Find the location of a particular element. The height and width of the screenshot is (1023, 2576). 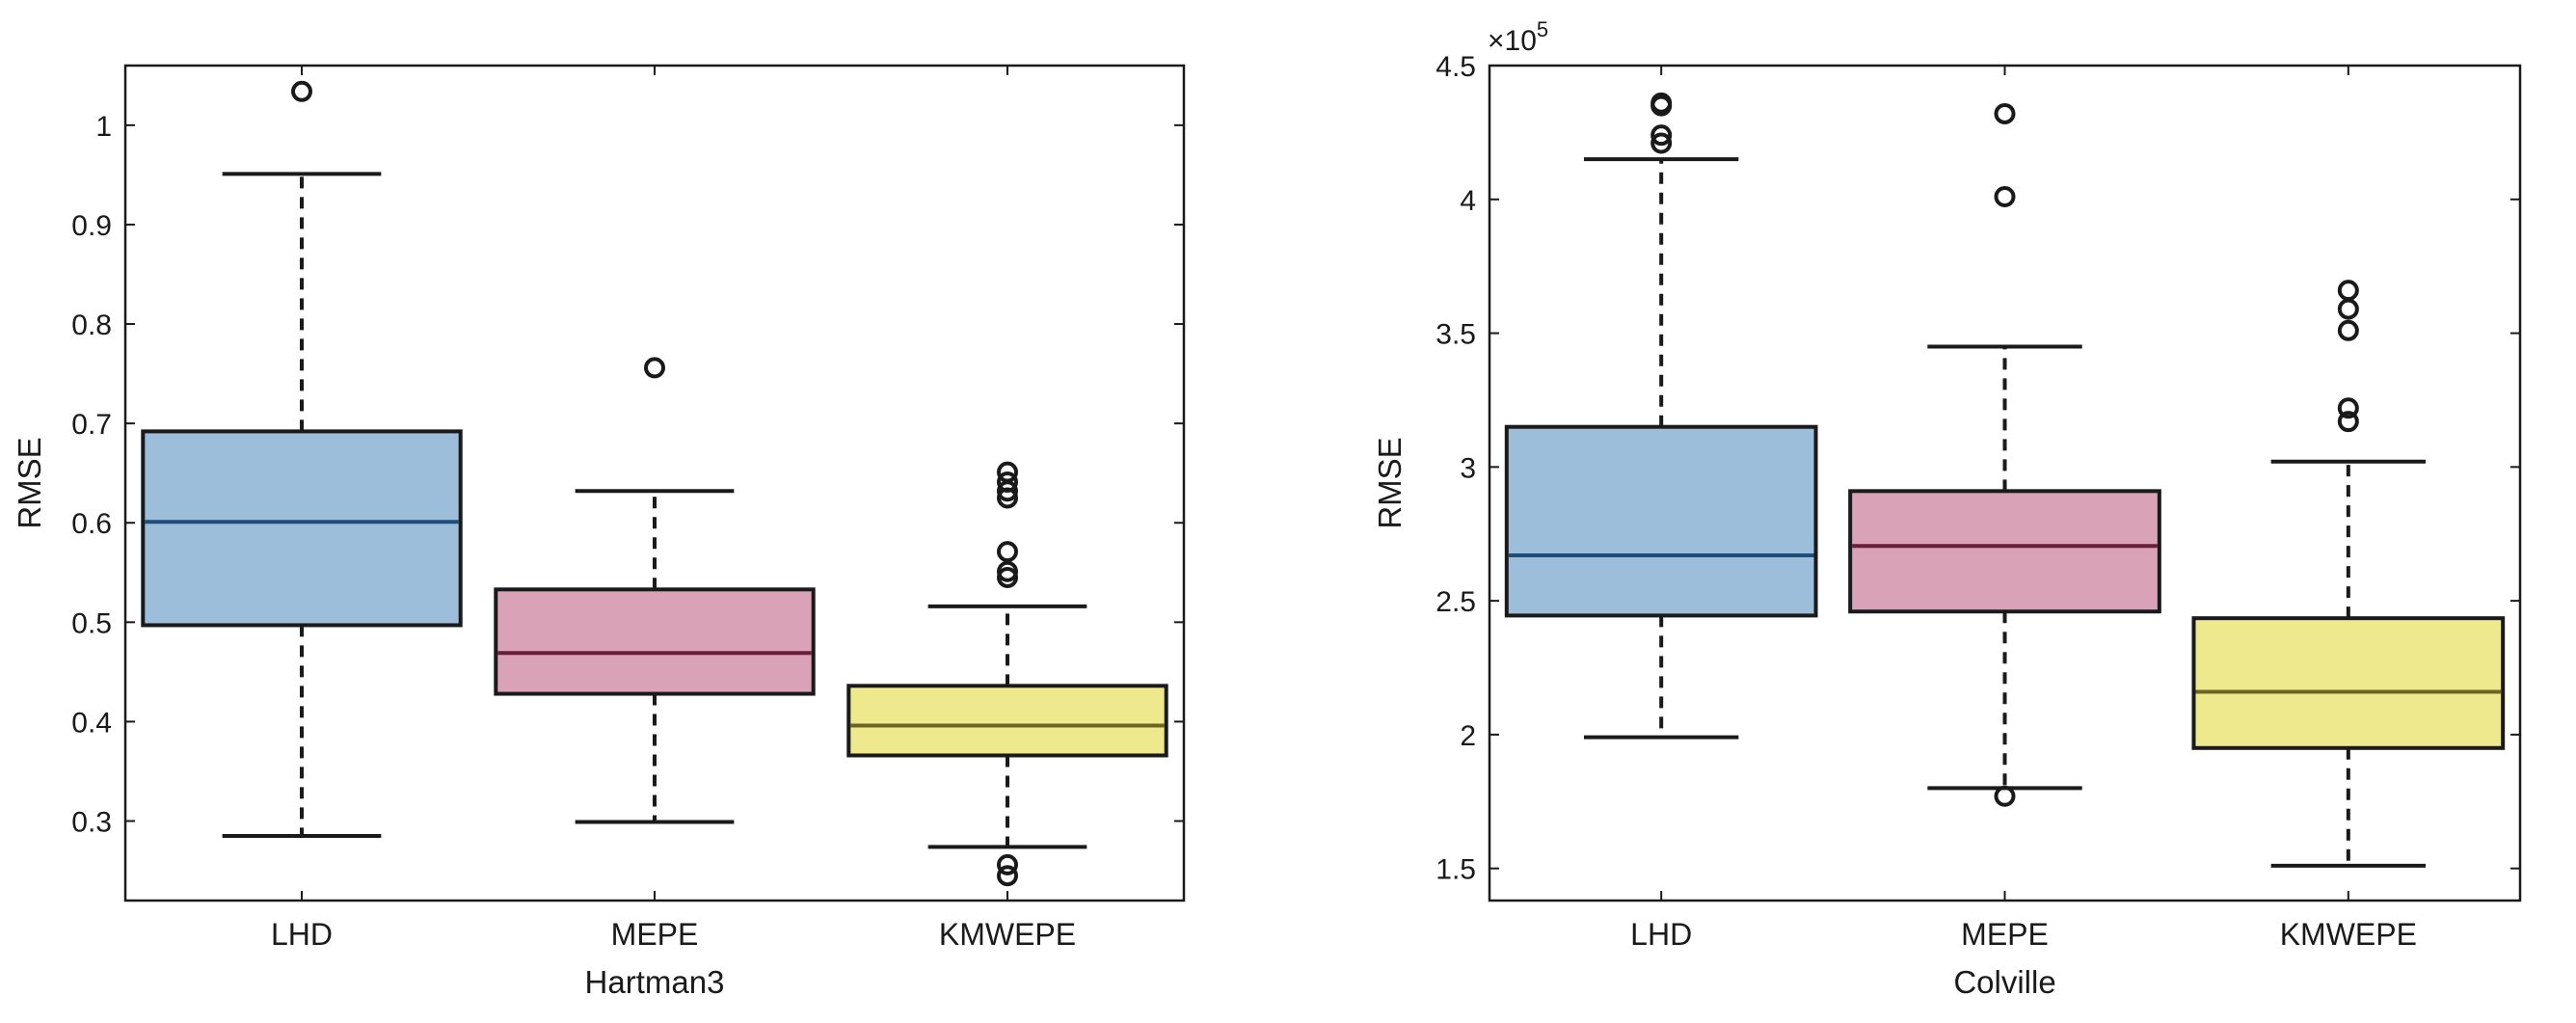

y-tick-label: 1 is located at coordinates (104, 127).